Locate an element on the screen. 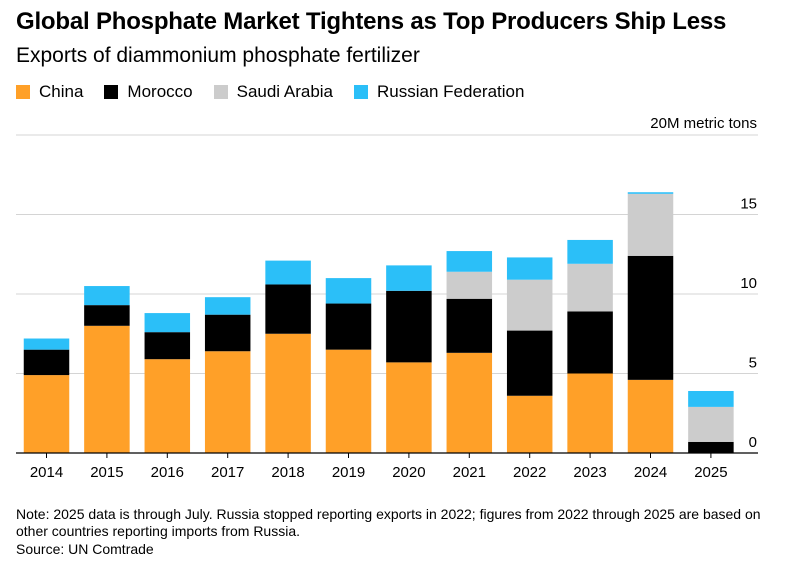 The width and height of the screenshot is (786, 579). bar-russian-federation-2017 is located at coordinates (227, 306).